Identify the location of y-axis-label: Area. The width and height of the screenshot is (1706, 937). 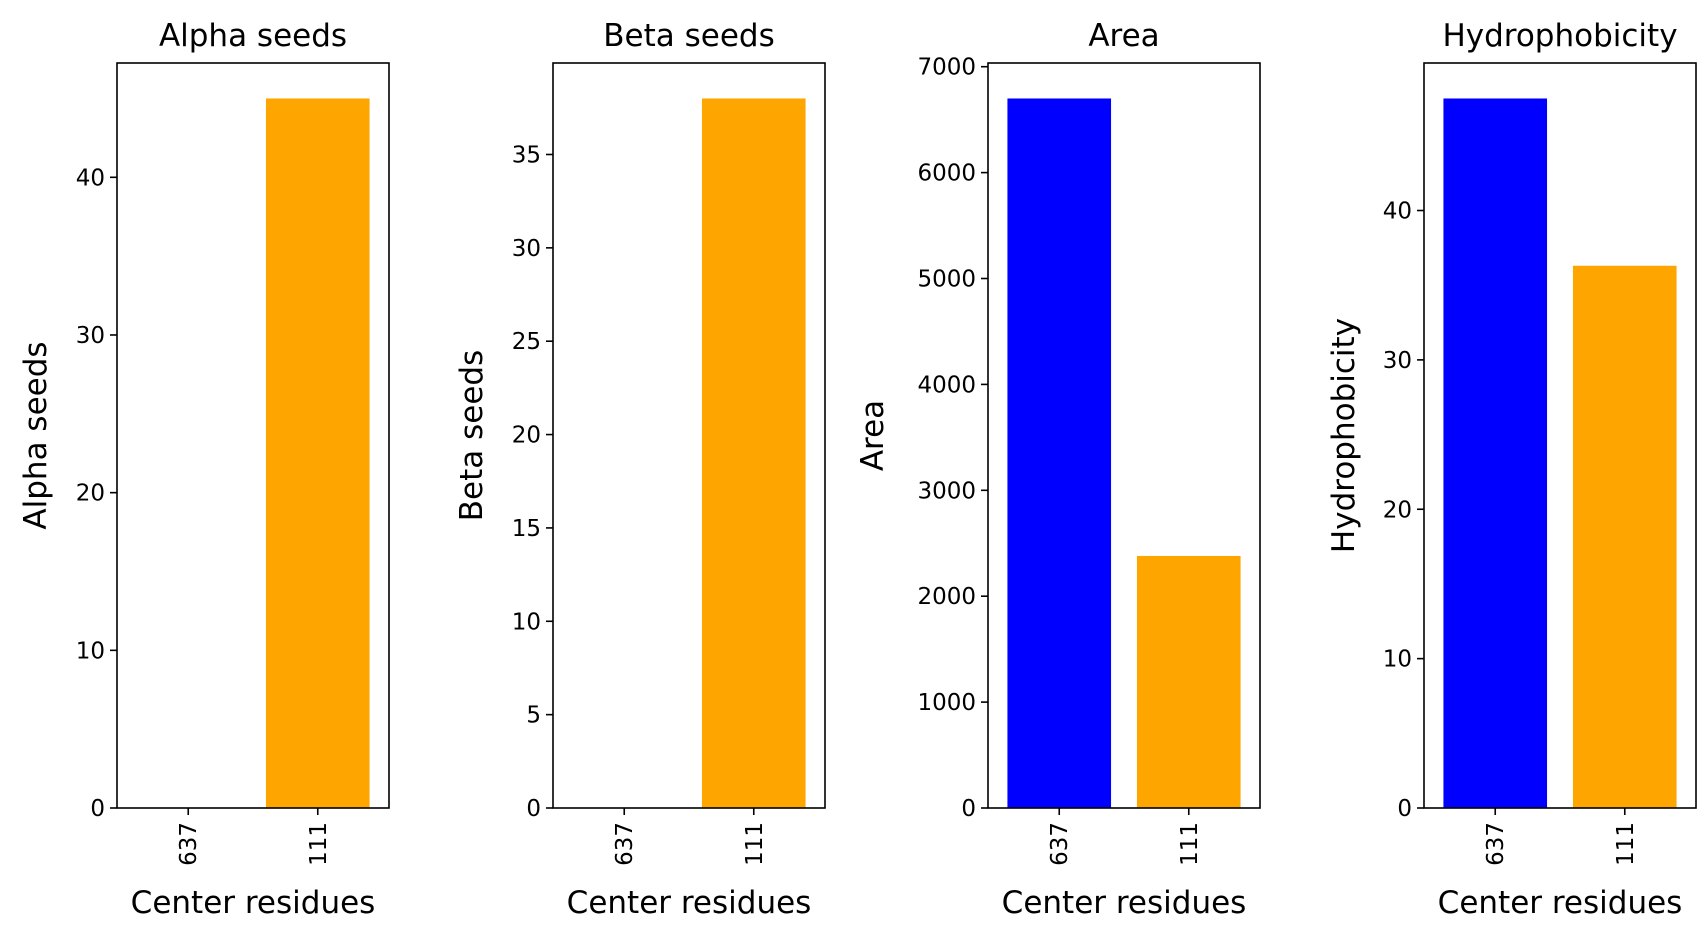
(873, 435).